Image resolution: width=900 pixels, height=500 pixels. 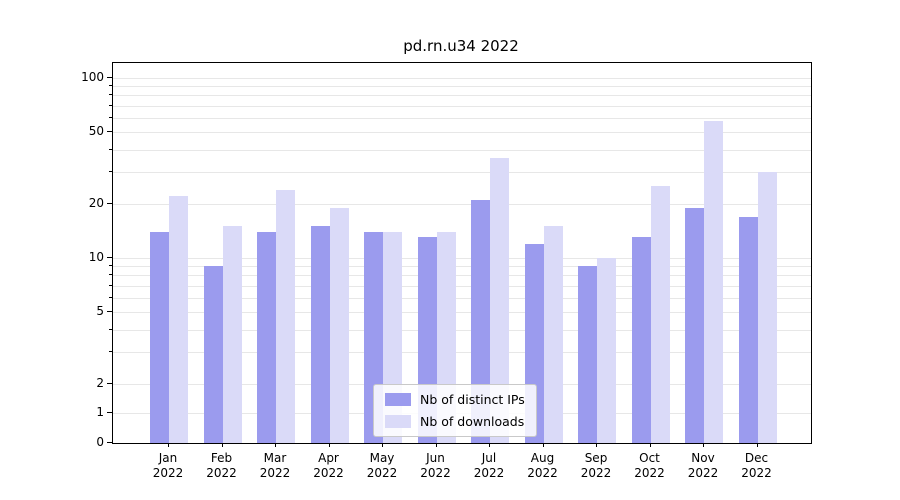 I want to click on bar-downloads-sep, so click(x=606, y=350).